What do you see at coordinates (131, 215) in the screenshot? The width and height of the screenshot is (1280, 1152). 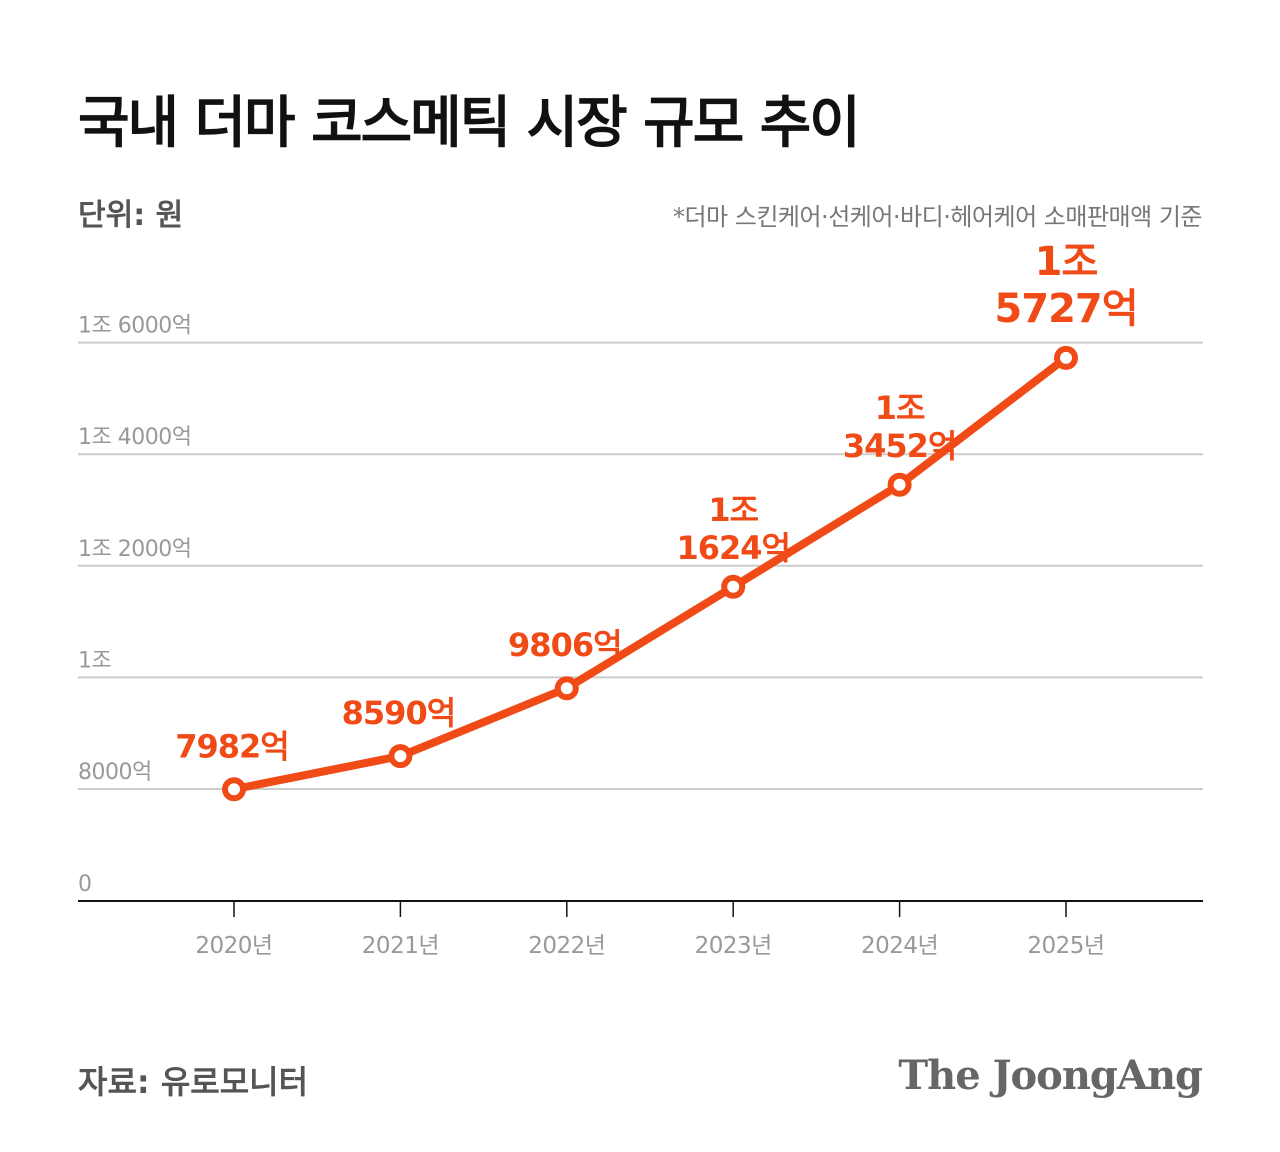 I see `unit-label: 단위: 원` at bounding box center [131, 215].